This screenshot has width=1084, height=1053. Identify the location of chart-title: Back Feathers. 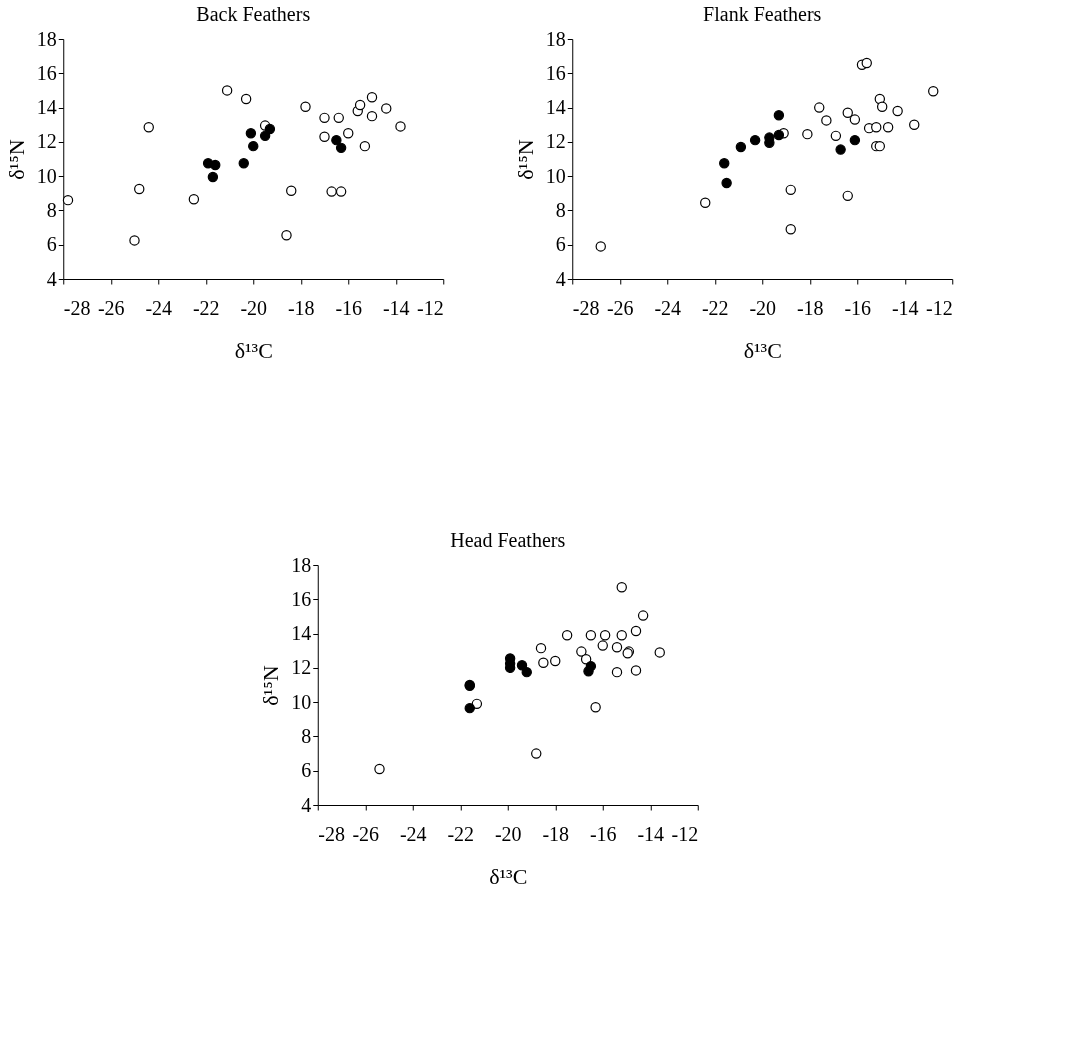
(253, 14).